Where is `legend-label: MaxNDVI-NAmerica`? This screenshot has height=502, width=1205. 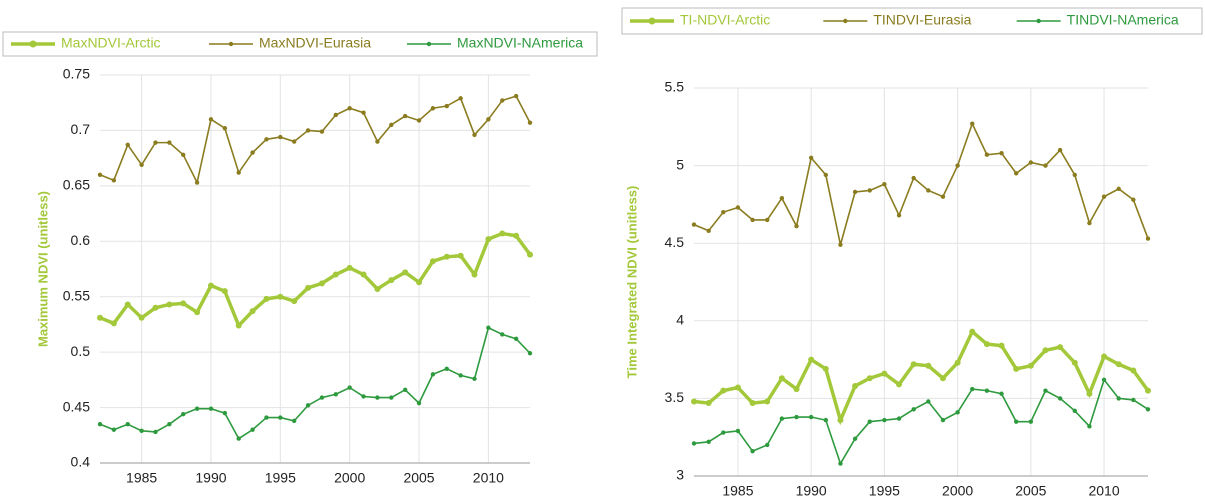 legend-label: MaxNDVI-NAmerica is located at coordinates (520, 43).